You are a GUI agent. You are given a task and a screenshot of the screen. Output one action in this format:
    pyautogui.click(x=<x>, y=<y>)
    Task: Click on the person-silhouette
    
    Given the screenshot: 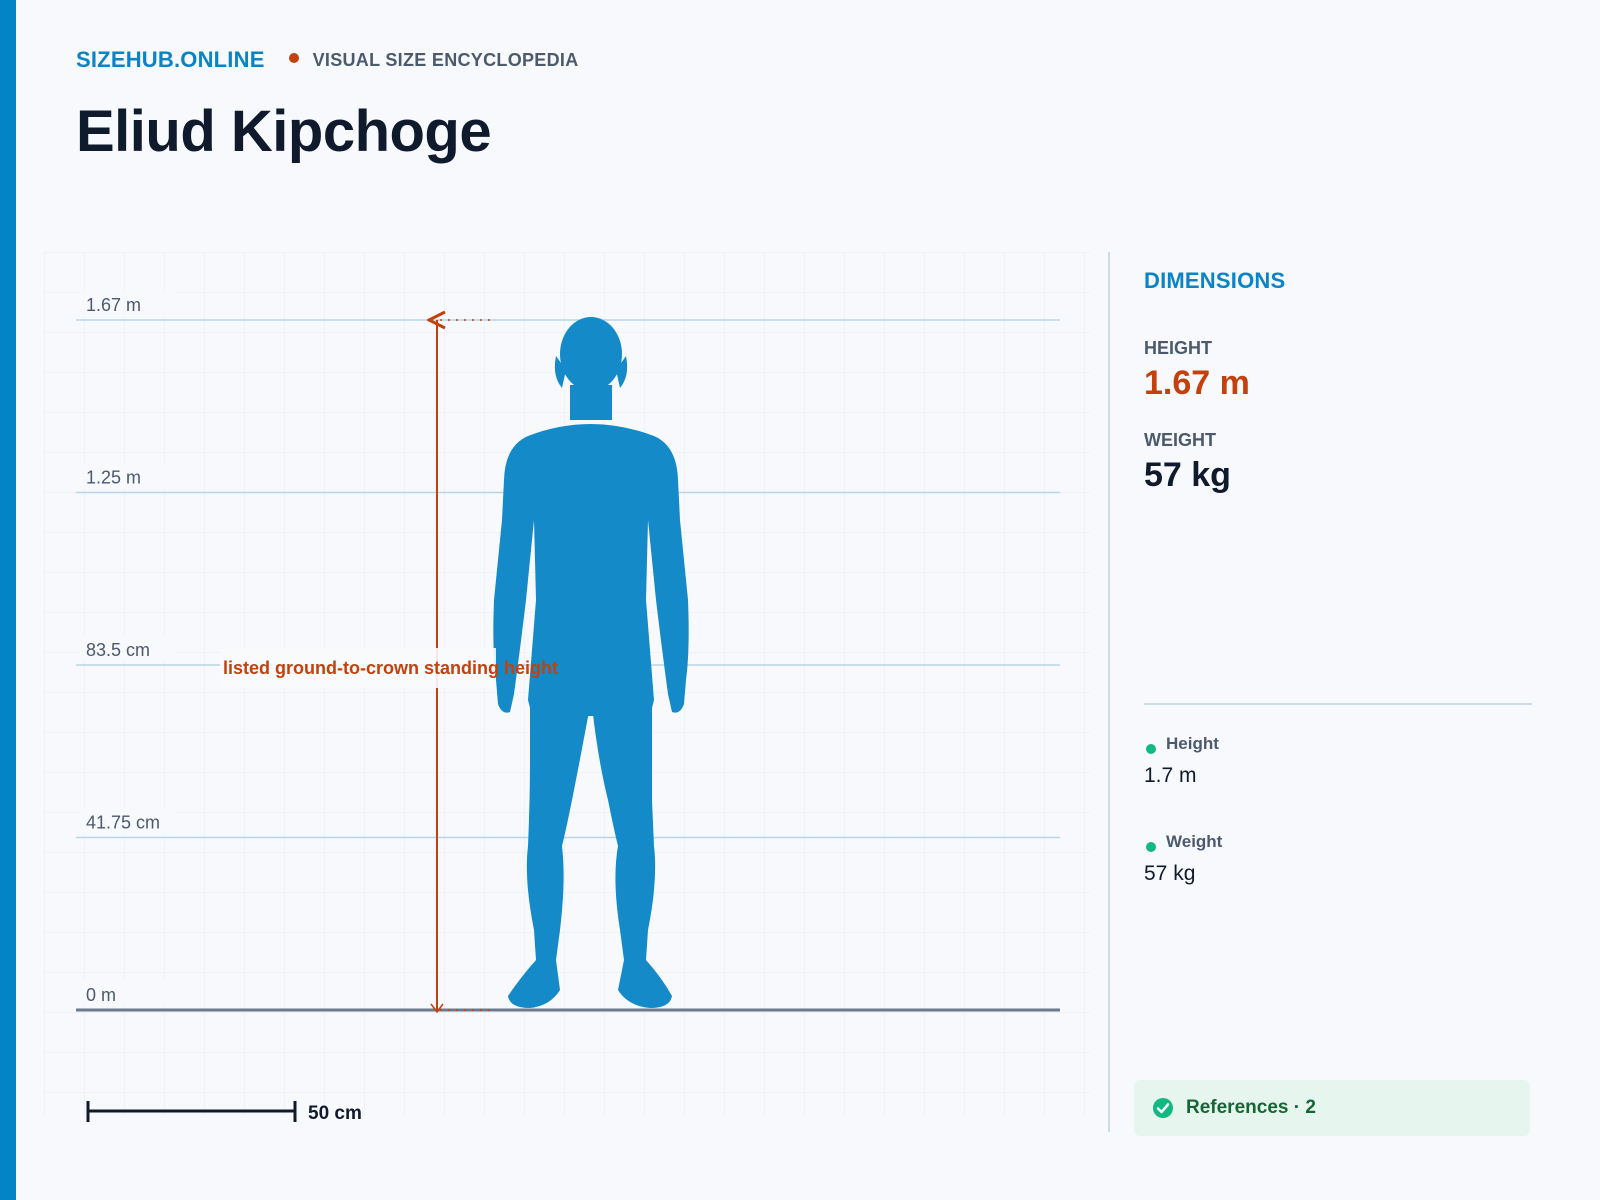 What is the action you would take?
    pyautogui.click(x=591, y=662)
    